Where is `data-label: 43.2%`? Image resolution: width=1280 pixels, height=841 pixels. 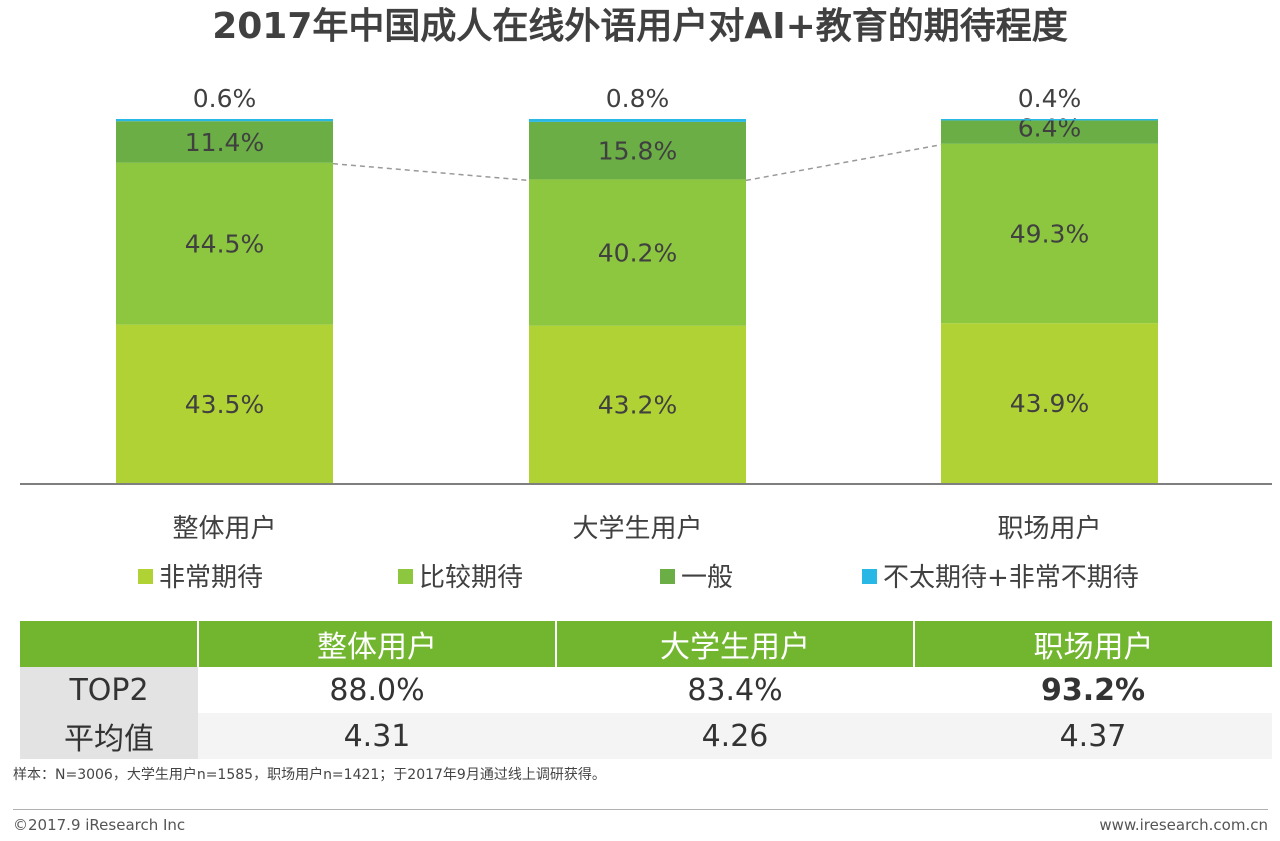 data-label: 43.2% is located at coordinates (637, 404).